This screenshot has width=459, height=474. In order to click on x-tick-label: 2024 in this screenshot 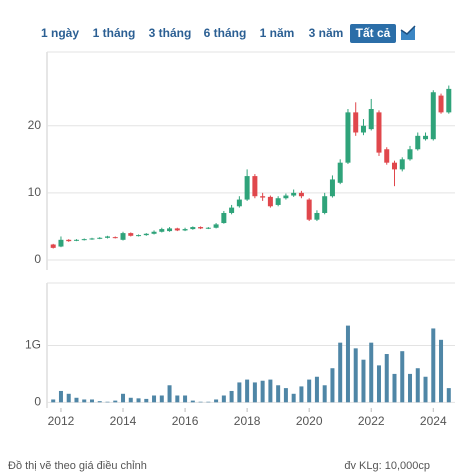, I will do `click(433, 421)`.